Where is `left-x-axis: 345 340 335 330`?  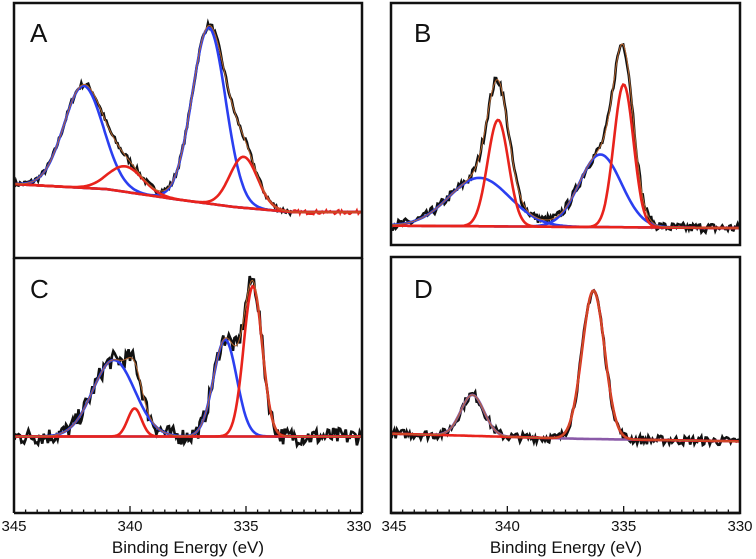 left-x-axis: 345 340 335 330 is located at coordinates (186, 520).